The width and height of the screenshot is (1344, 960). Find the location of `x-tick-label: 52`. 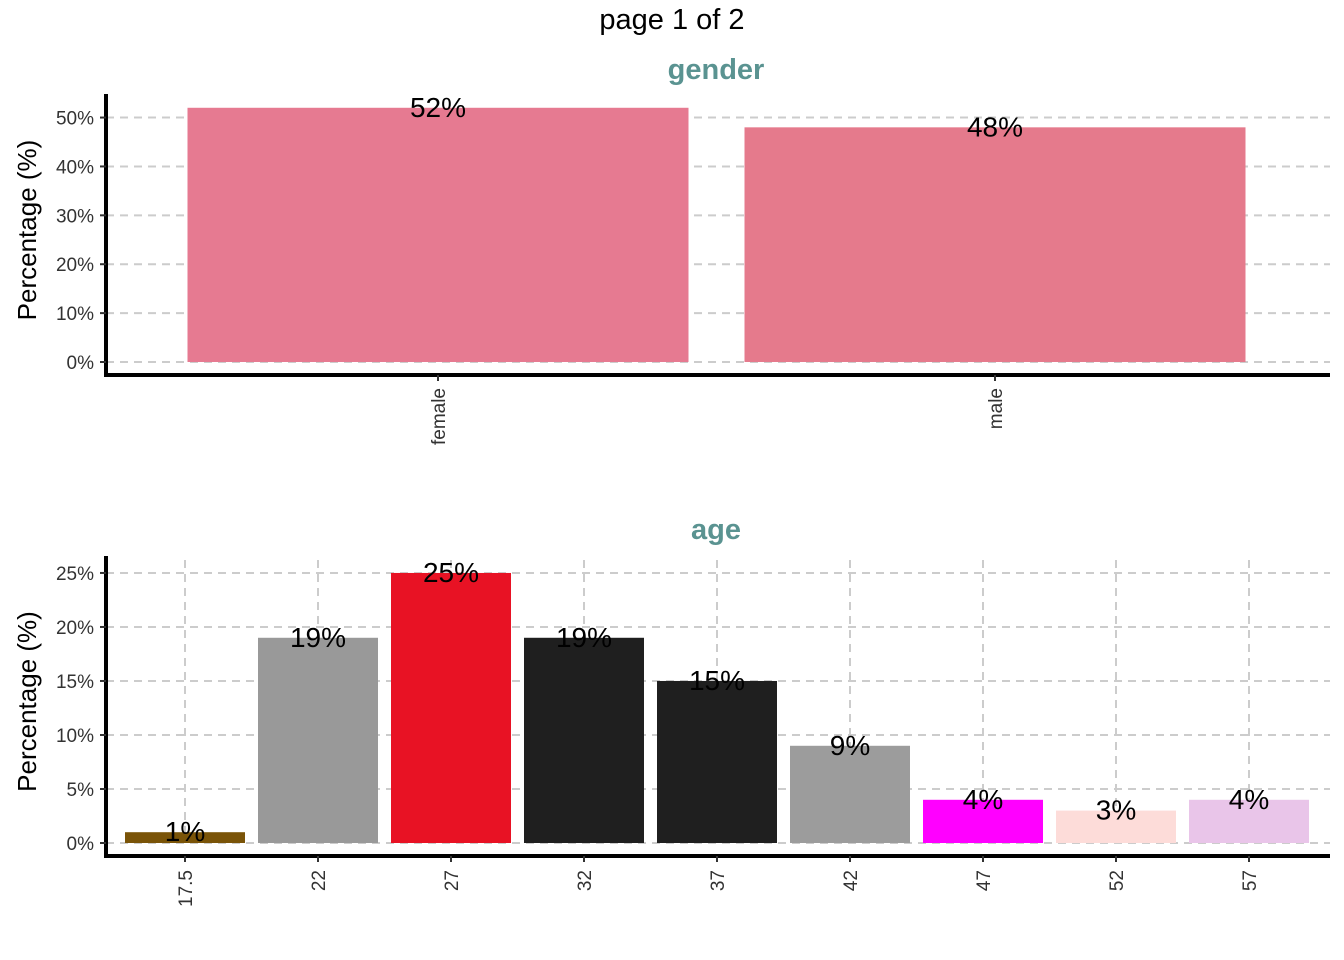

x-tick-label: 52 is located at coordinates (1117, 880).